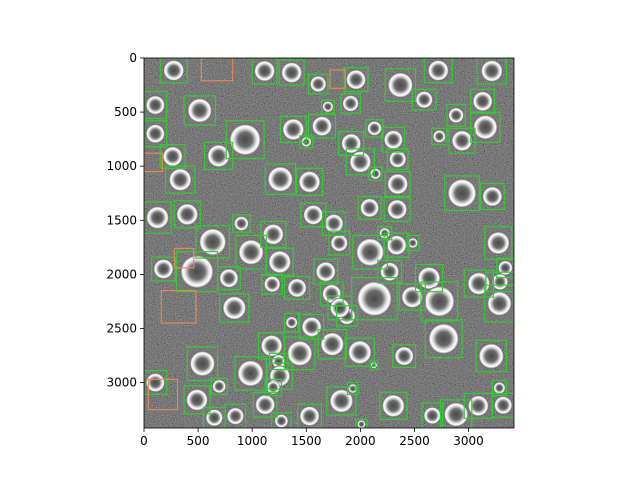 The height and width of the screenshot is (480, 640). I want to click on y-tick-label: 2500, so click(121, 328).